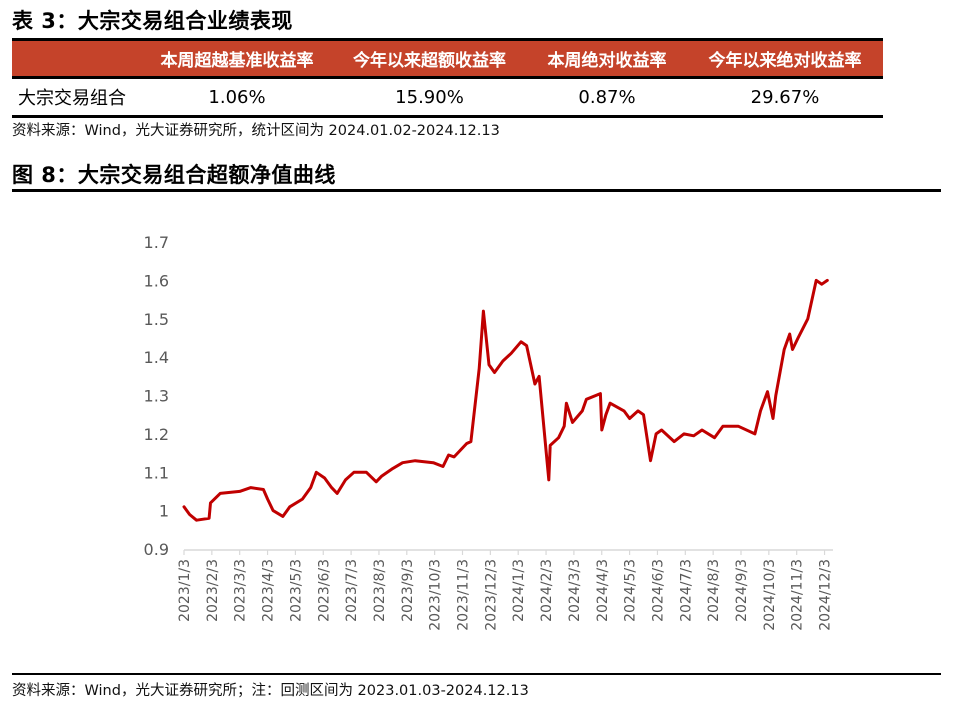  I want to click on x-tick-label: 2024/3/3, so click(575, 590).